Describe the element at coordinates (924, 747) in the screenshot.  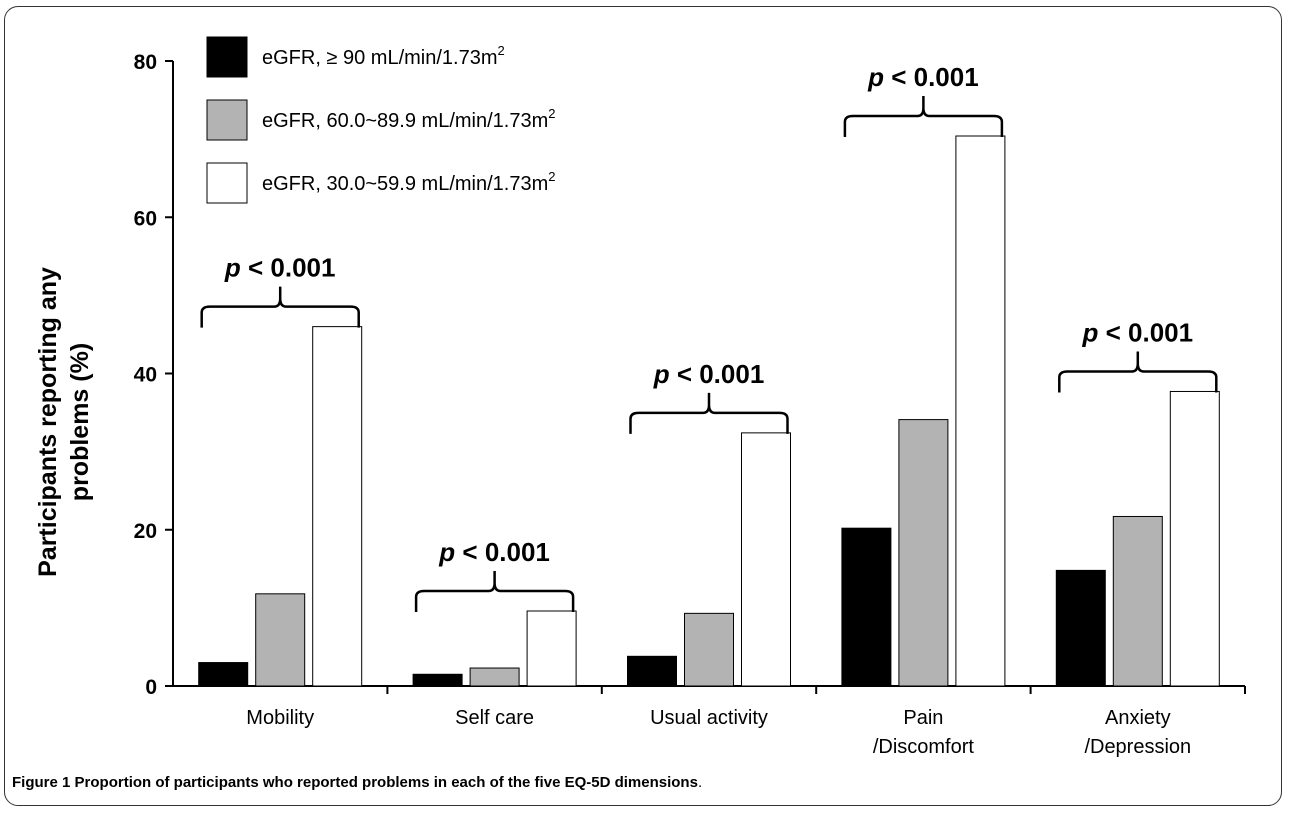
I see `x-tick-label: /Discomfort` at that location.